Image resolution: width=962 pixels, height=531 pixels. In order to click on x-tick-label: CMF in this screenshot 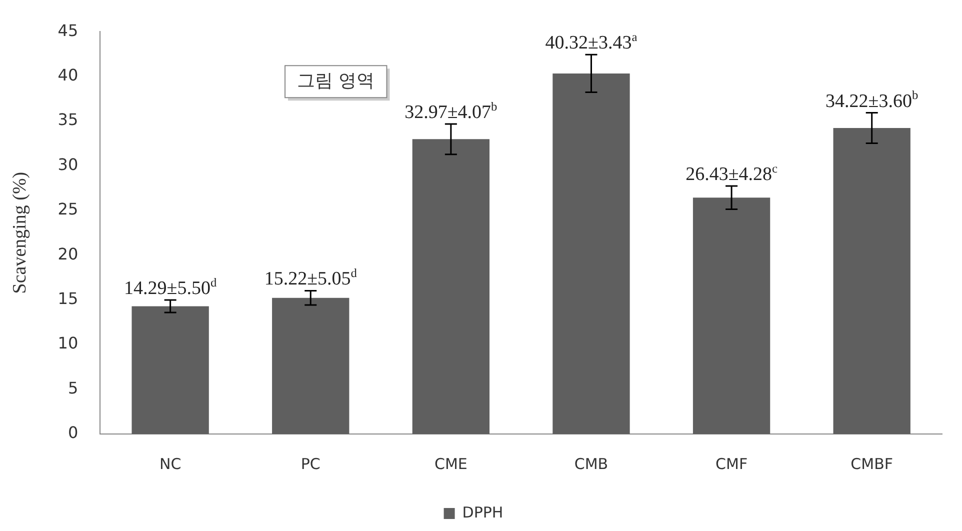, I will do `click(732, 463)`.